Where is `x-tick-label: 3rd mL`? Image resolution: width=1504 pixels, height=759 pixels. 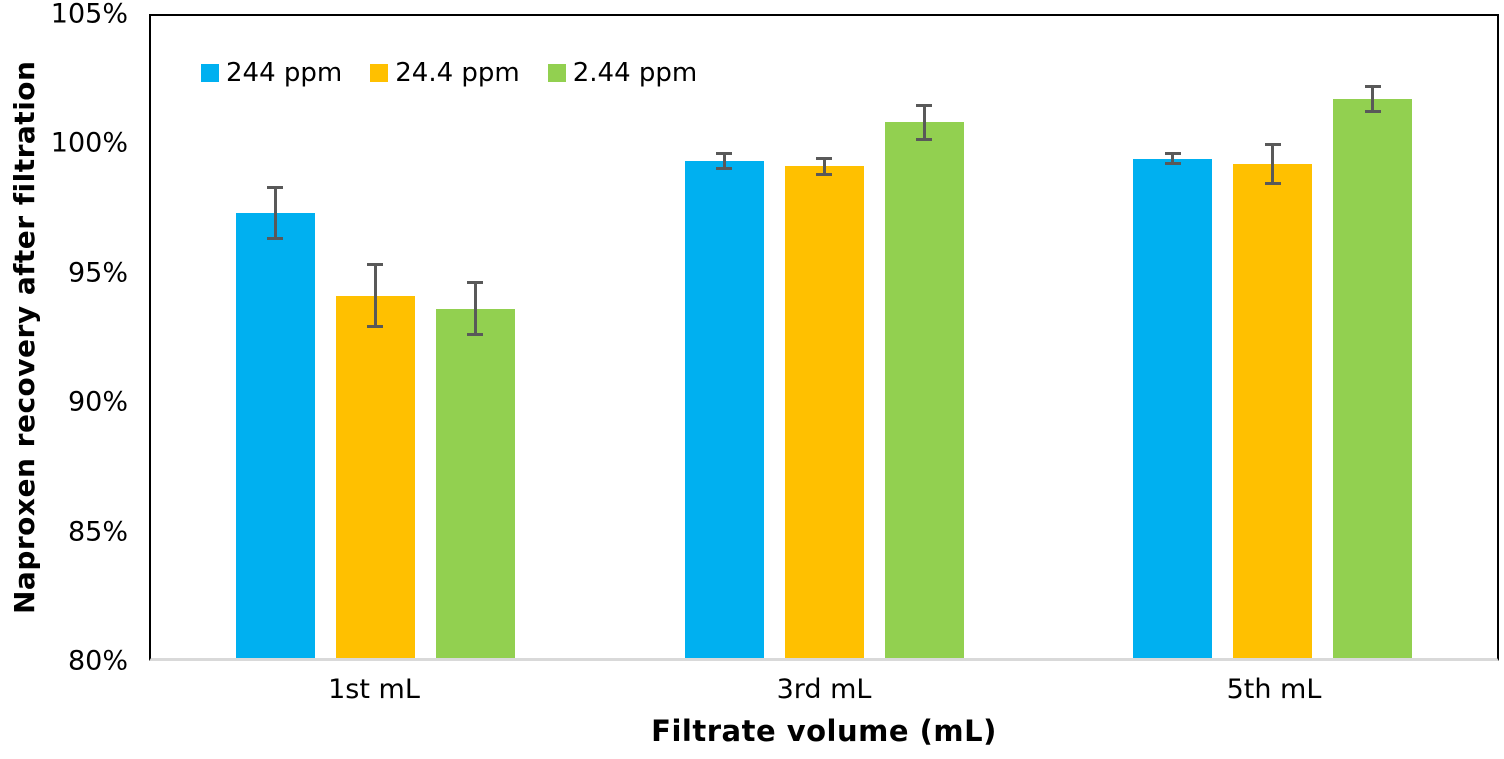 x-tick-label: 3rd mL is located at coordinates (824, 689).